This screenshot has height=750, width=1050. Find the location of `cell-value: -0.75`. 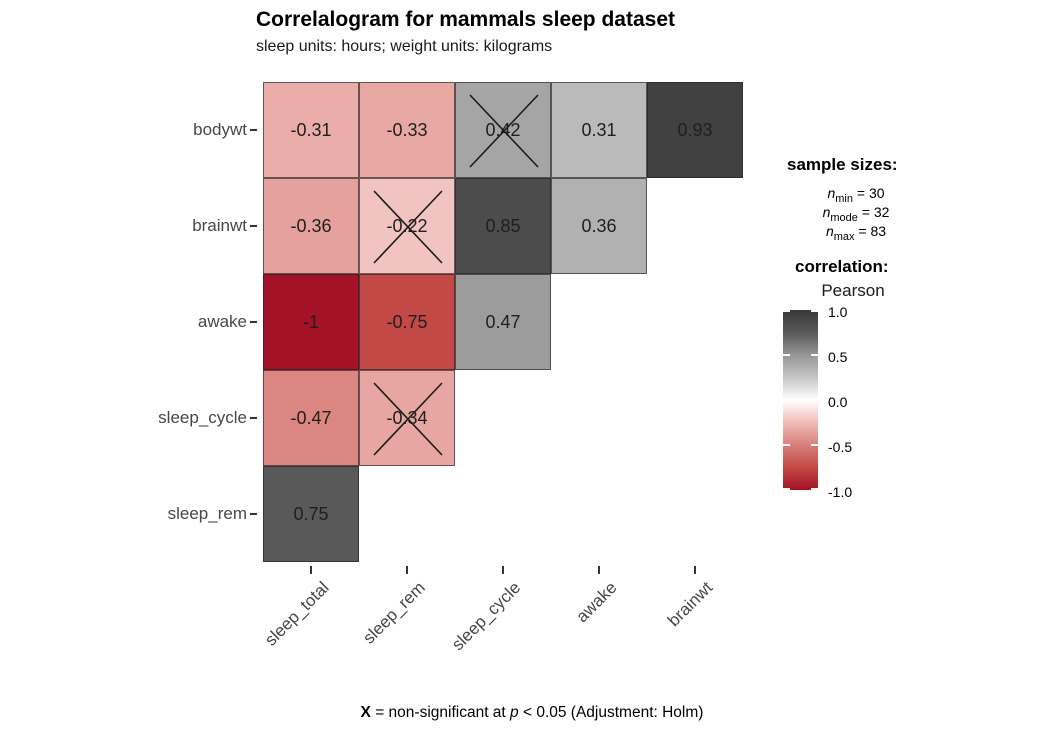

cell-value: -0.75 is located at coordinates (407, 321).